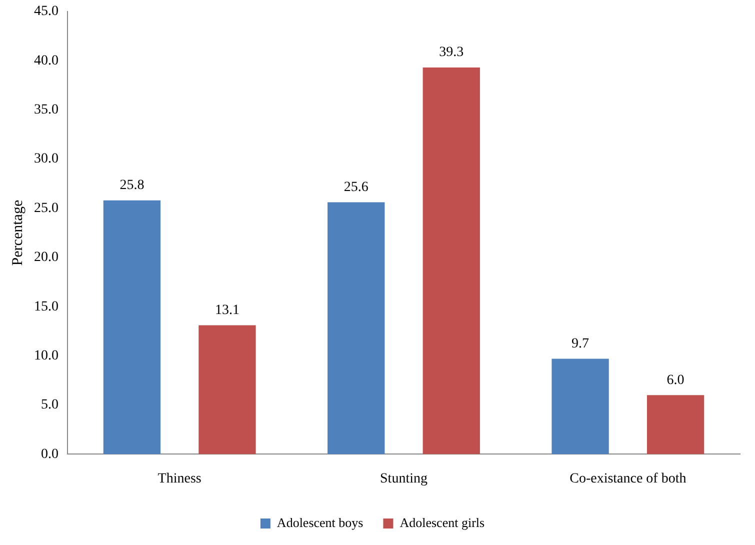 This screenshot has width=755, height=545. Describe the element at coordinates (46, 356) in the screenshot. I see `y-tick-label: 10.0` at that location.